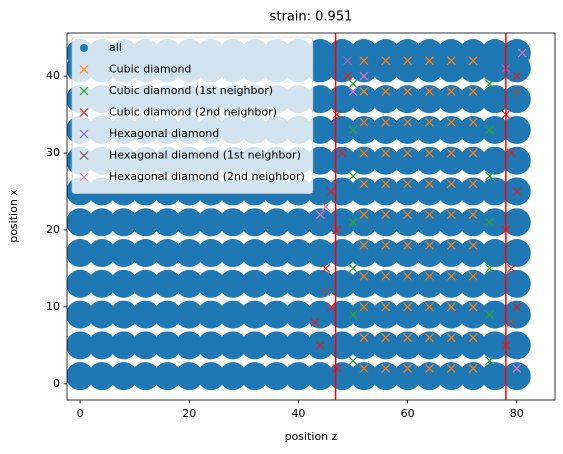 This screenshot has height=454, width=563. What do you see at coordinates (298, 413) in the screenshot?
I see `x-tick-label: 40` at bounding box center [298, 413].